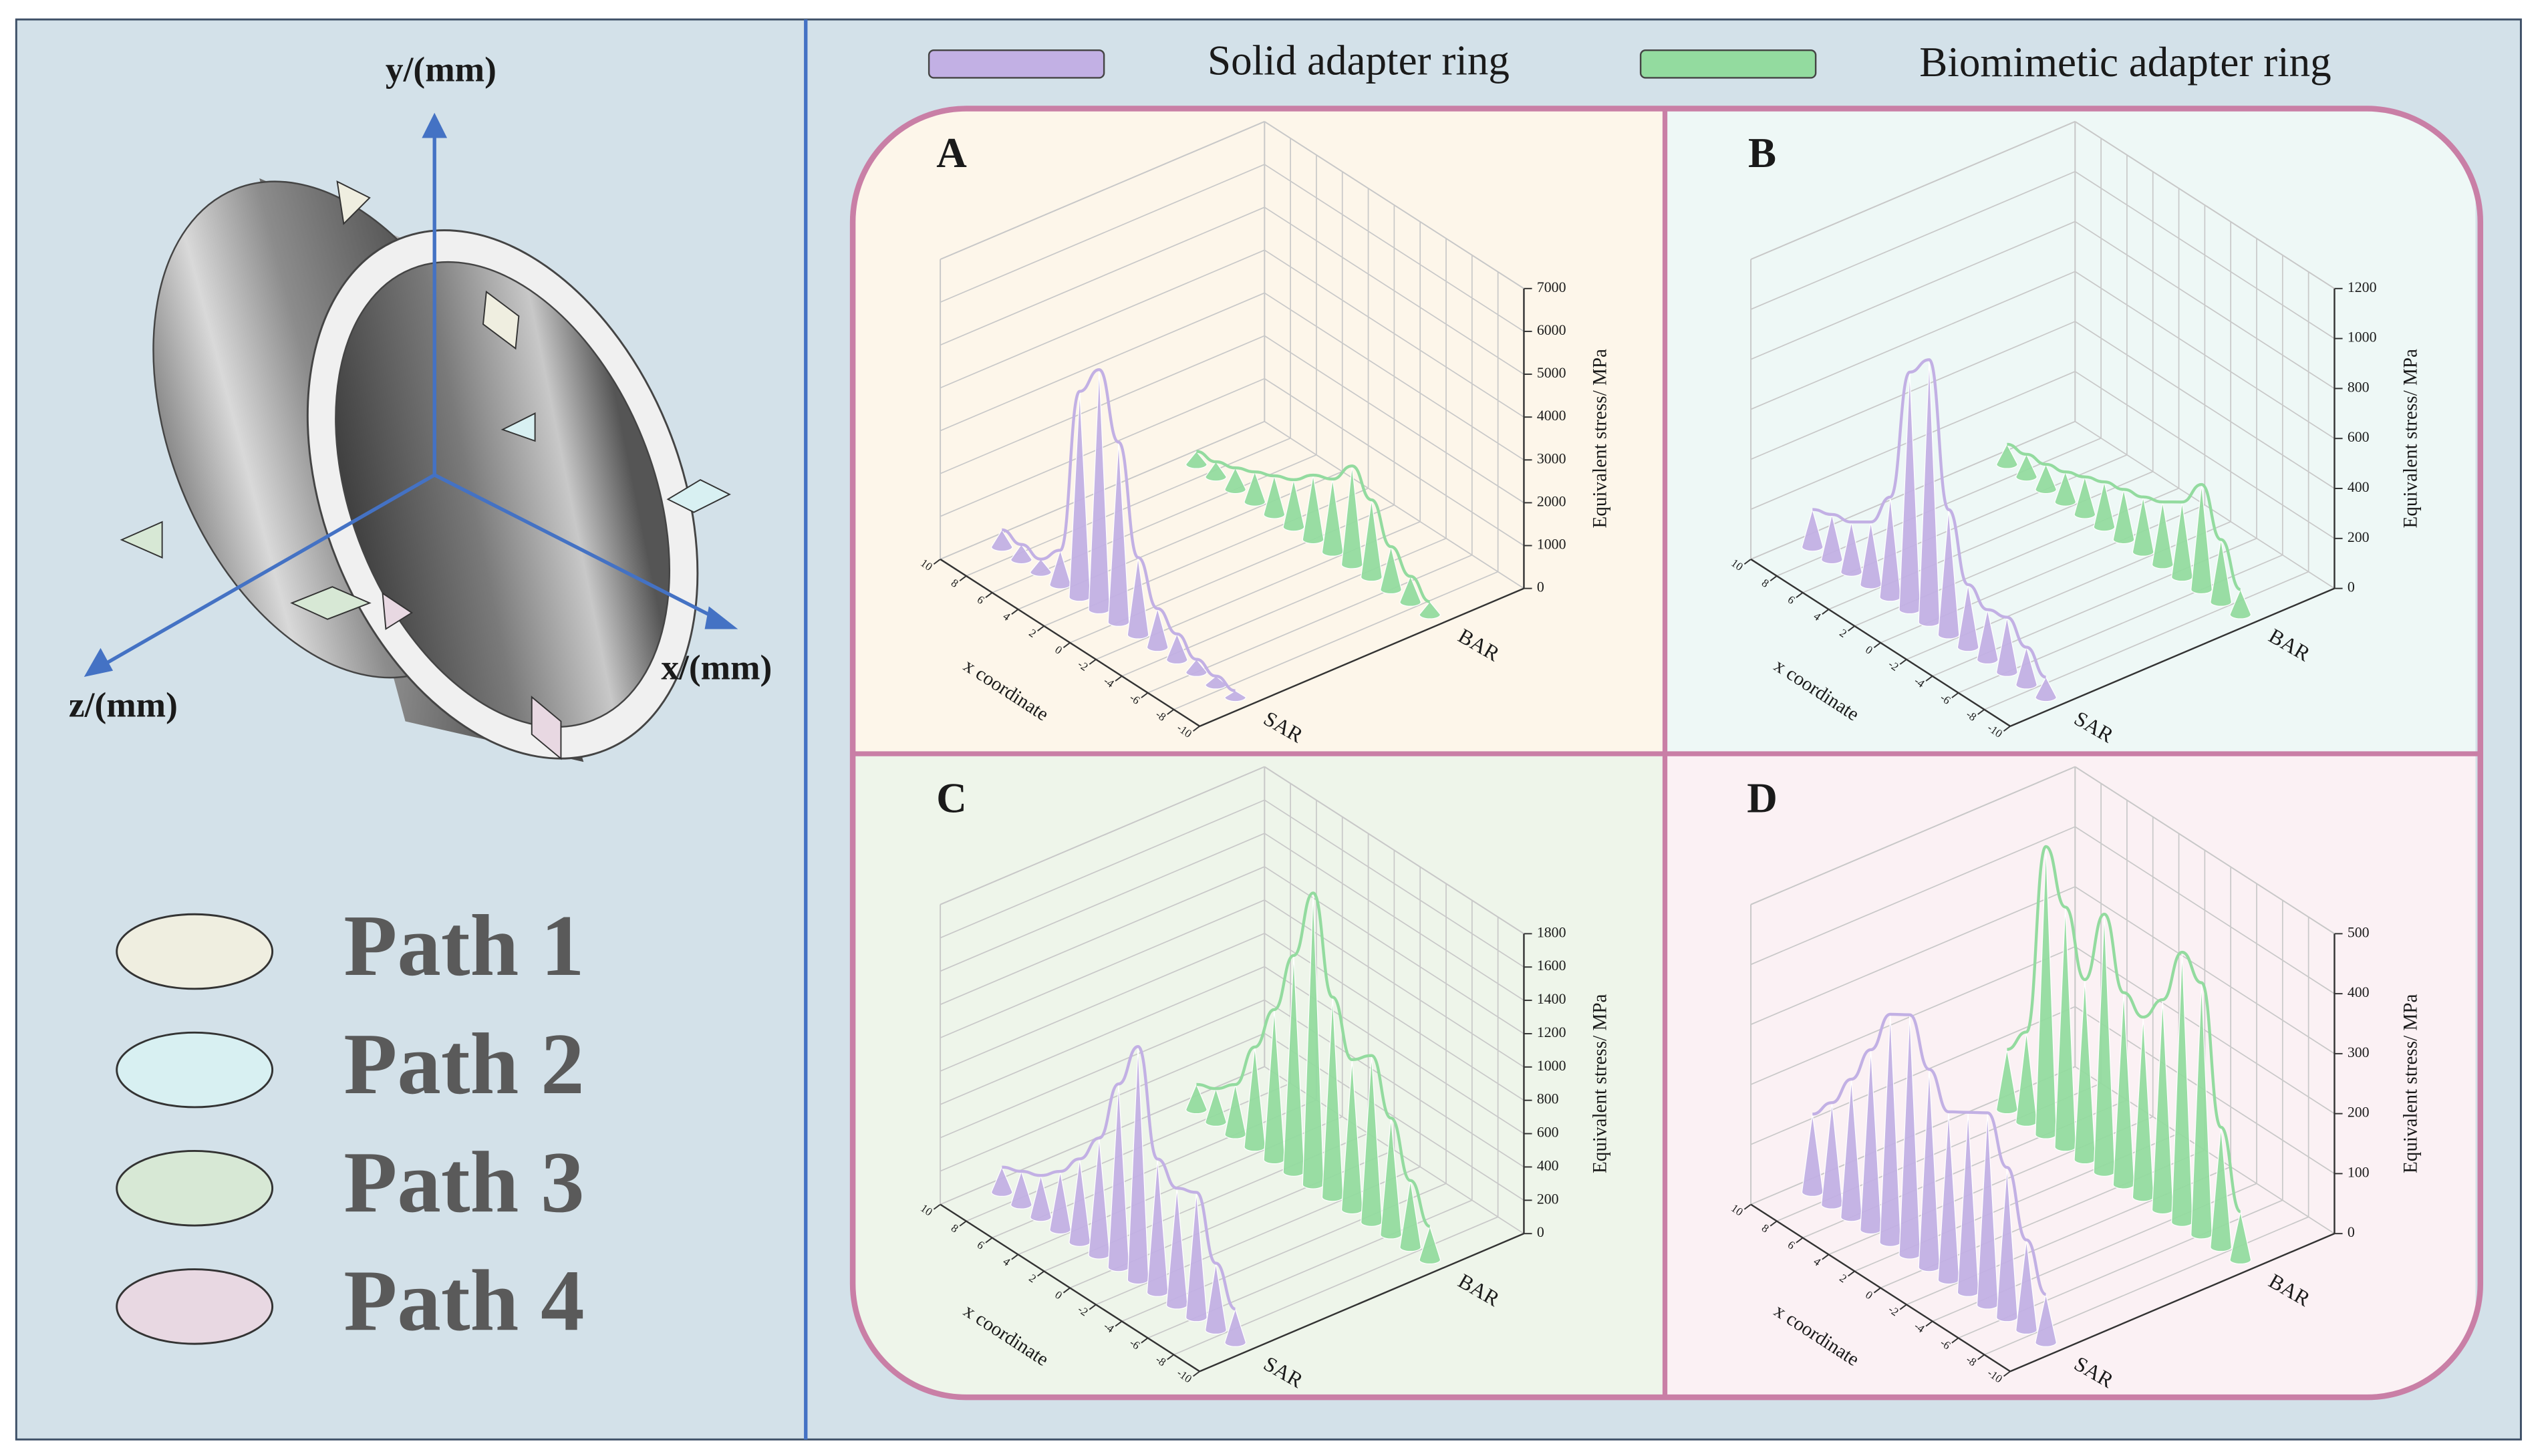 The image size is (2542, 1456). I want to click on y-tick-label: 1400, so click(1551, 999).